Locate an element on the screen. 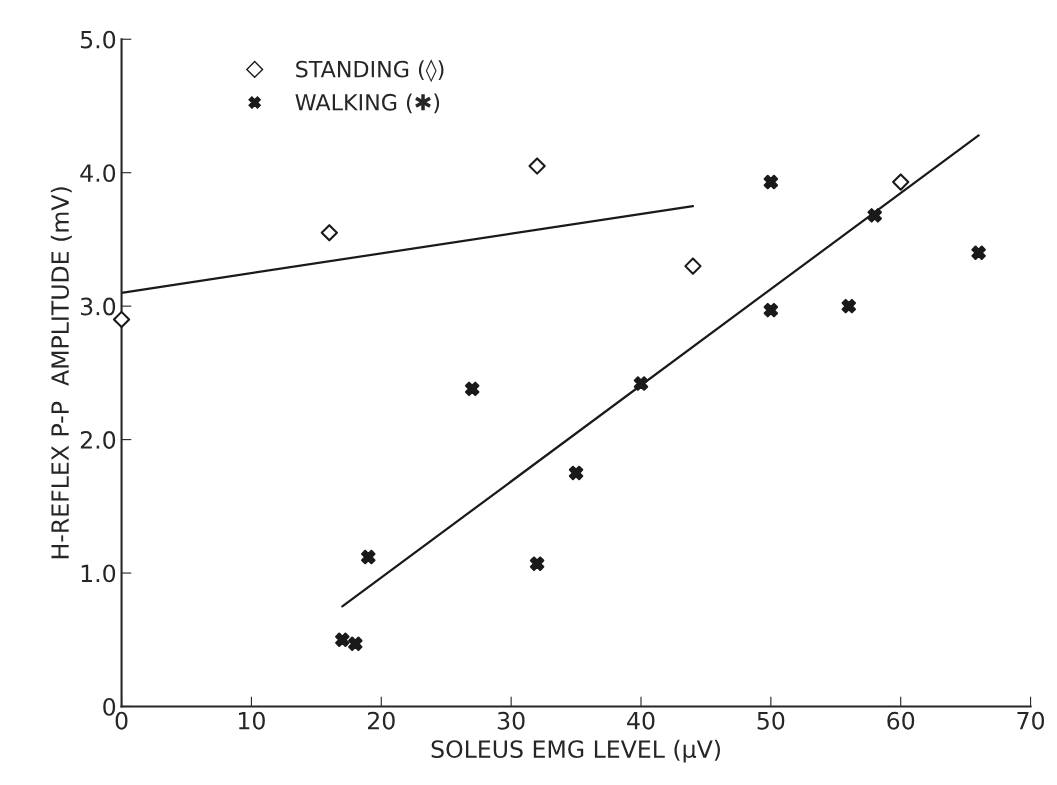 The image size is (1057, 785). x-tick-label: 10 is located at coordinates (251, 720).